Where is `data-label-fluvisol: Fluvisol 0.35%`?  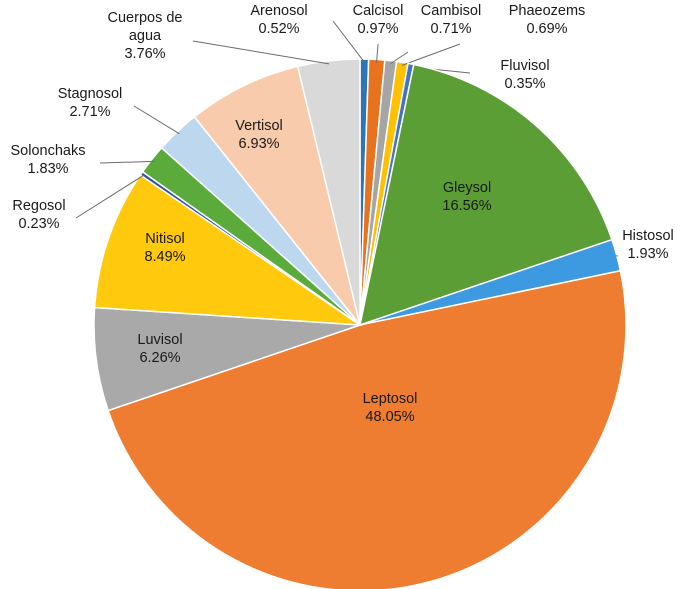
data-label-fluvisol: Fluvisol 0.35% is located at coordinates (524, 75).